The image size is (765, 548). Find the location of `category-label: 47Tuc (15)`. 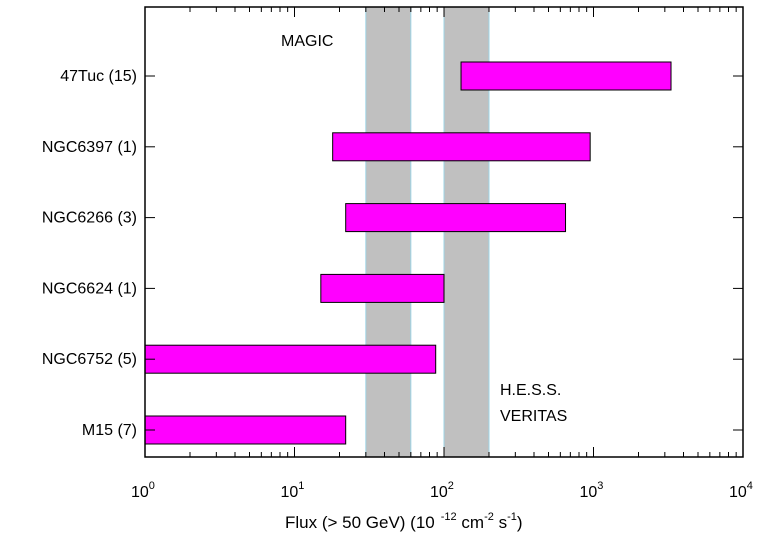

category-label: 47Tuc (15) is located at coordinates (98, 76).